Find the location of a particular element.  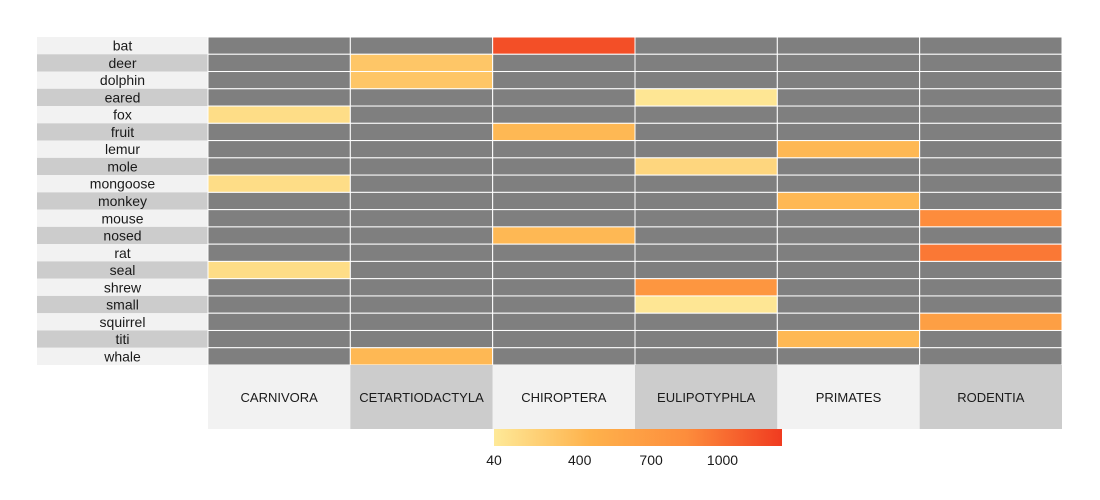

row-label-deer: deer is located at coordinates (122, 63).